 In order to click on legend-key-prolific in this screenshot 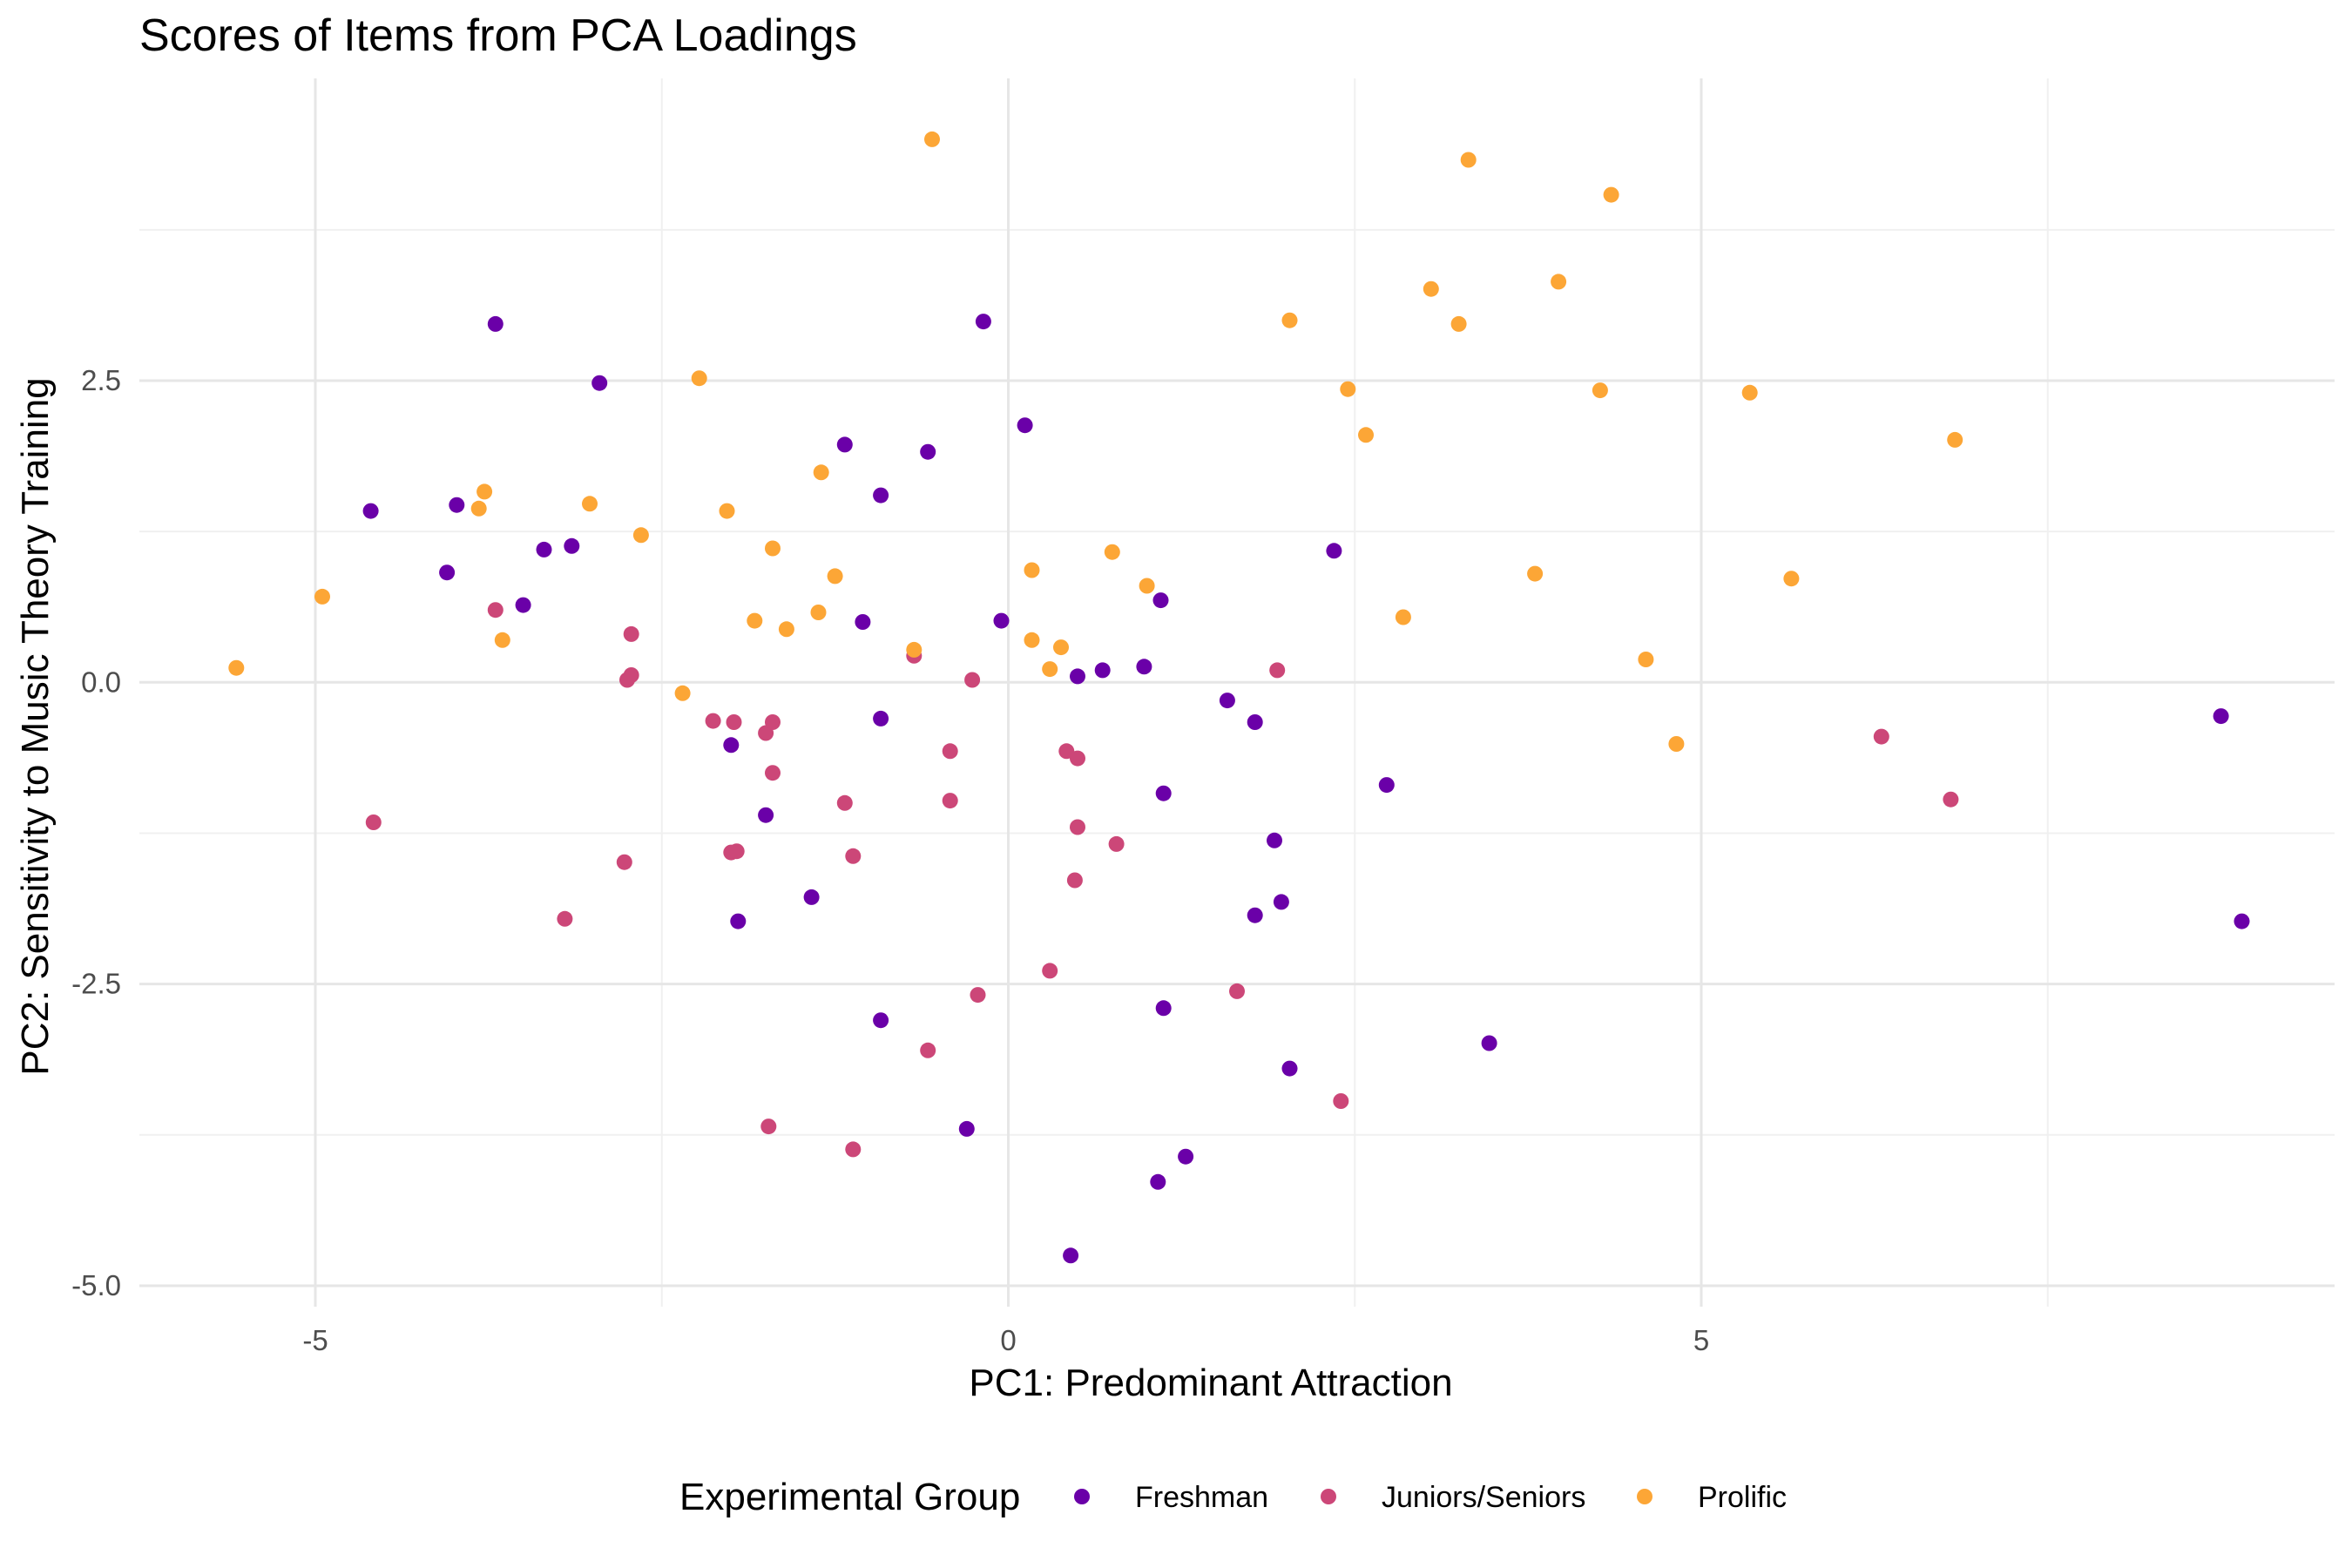, I will do `click(1644, 1497)`.